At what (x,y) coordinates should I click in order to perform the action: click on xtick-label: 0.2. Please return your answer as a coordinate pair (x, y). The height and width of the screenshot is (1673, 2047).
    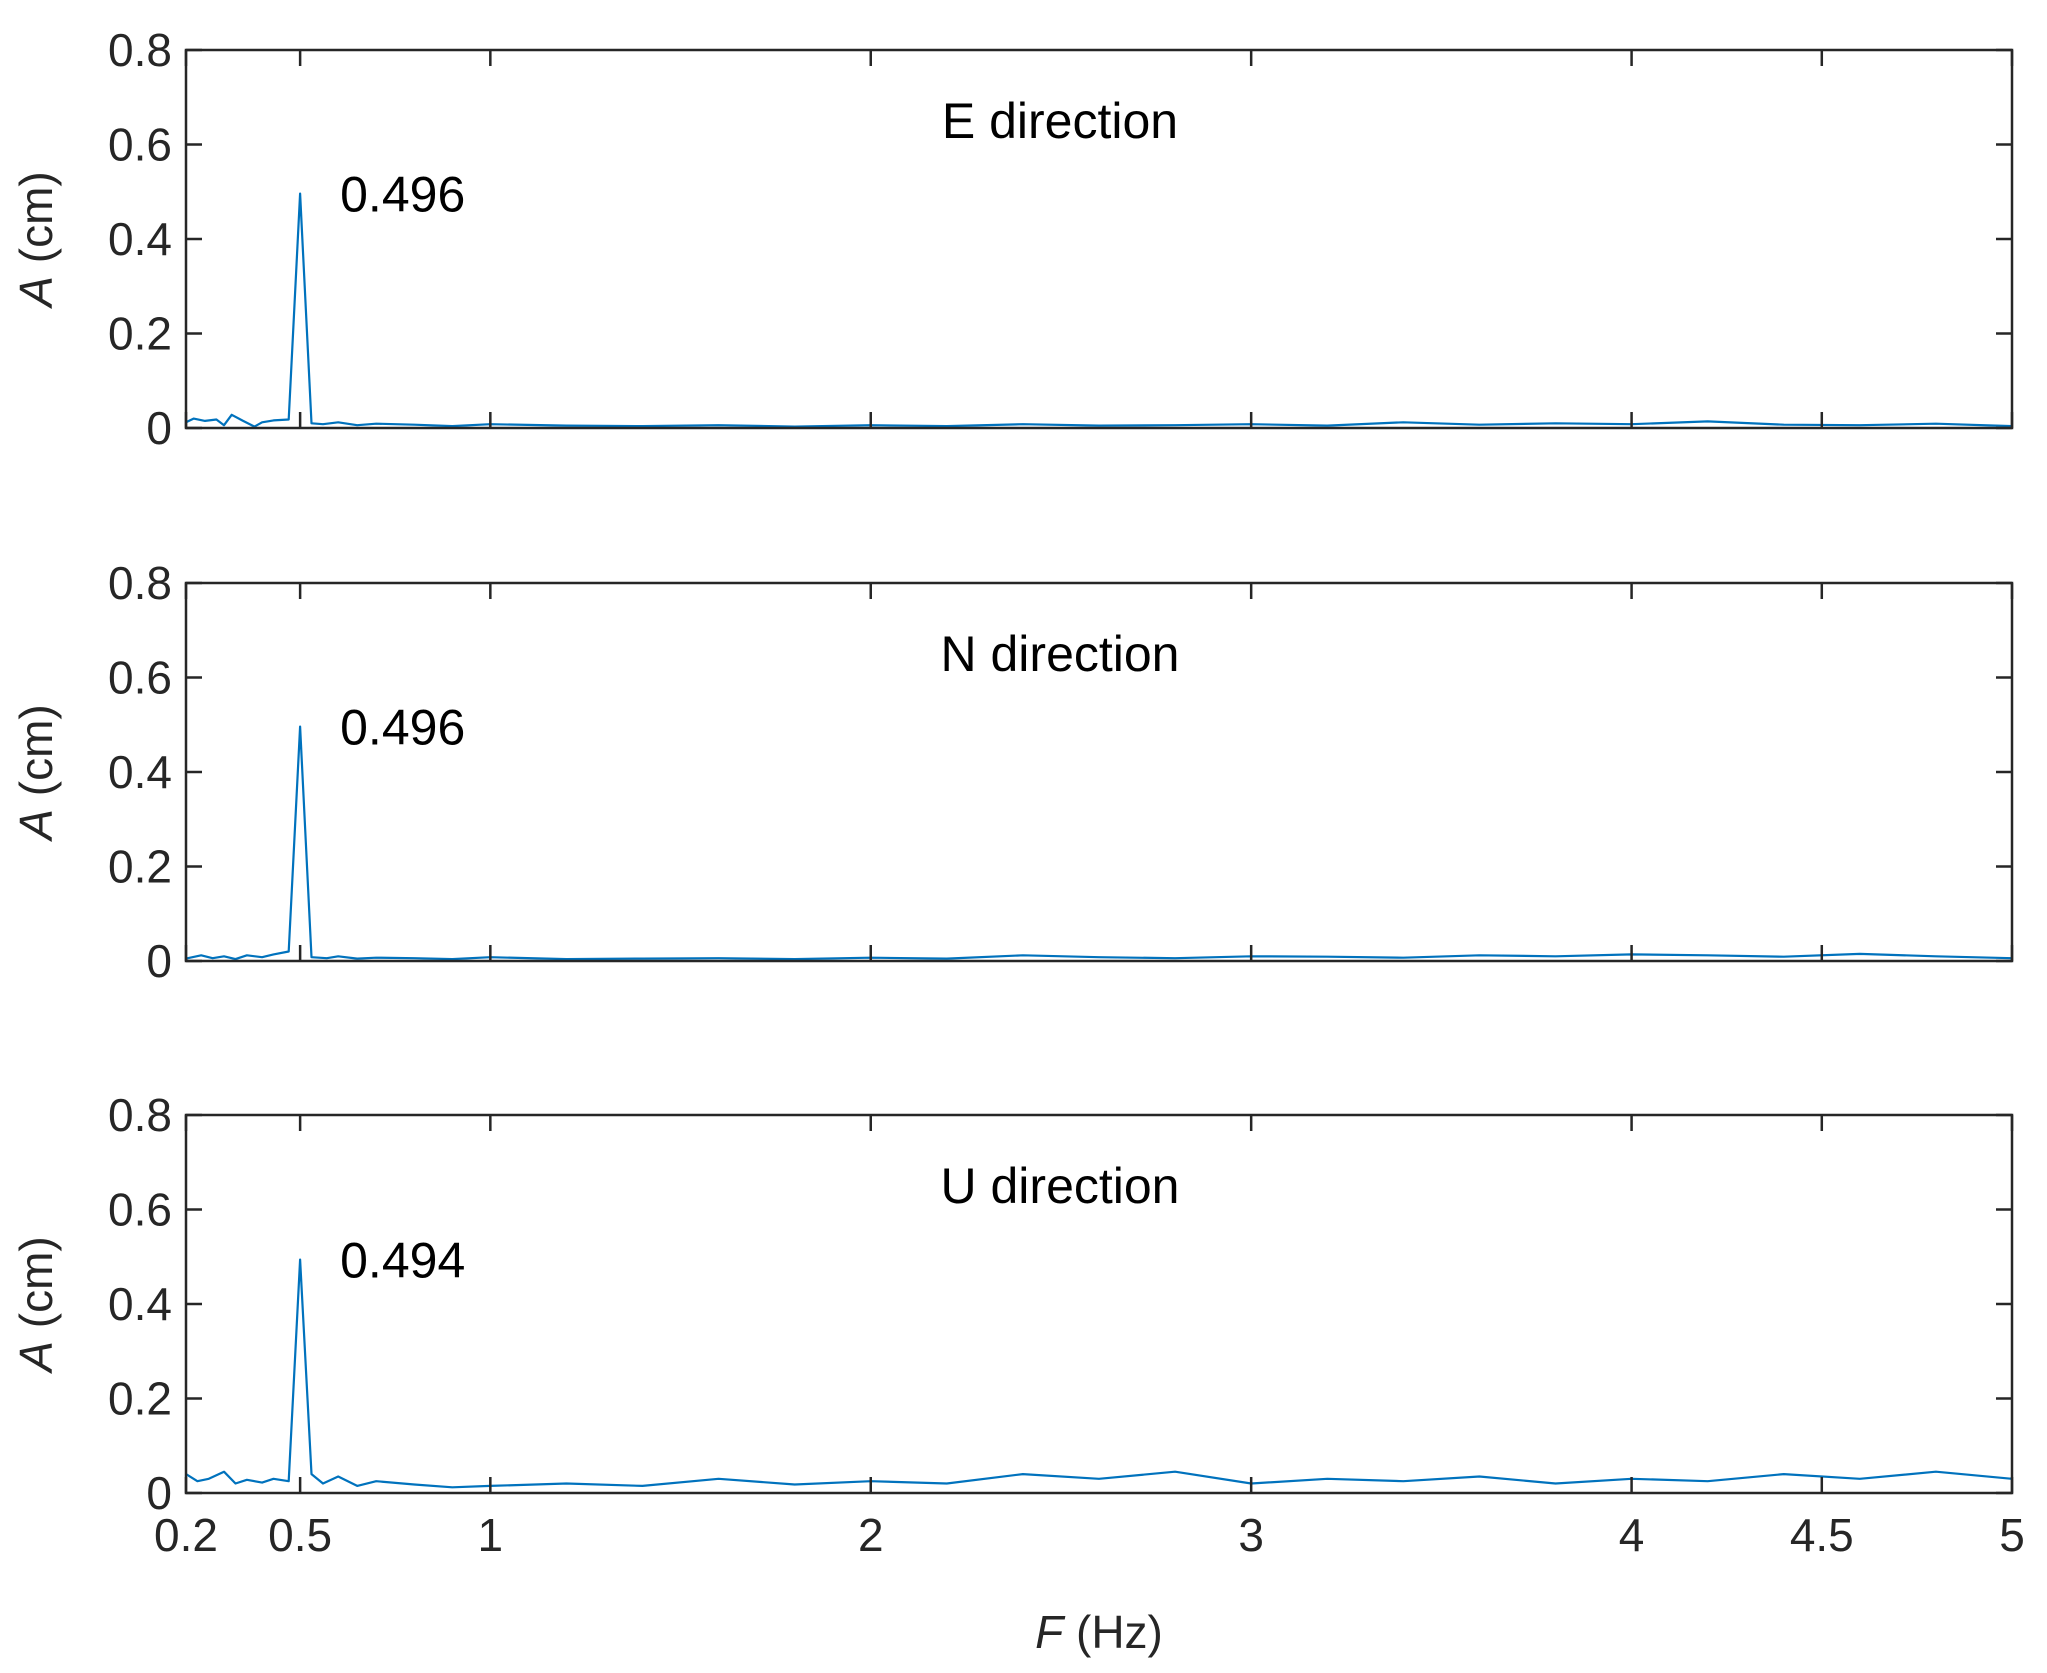
    Looking at the image, I should click on (186, 1535).